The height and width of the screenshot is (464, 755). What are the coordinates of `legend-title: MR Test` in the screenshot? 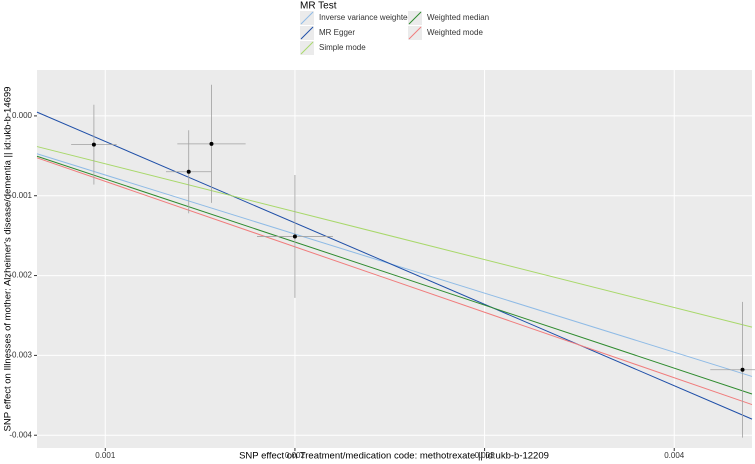 It's located at (318, 6).